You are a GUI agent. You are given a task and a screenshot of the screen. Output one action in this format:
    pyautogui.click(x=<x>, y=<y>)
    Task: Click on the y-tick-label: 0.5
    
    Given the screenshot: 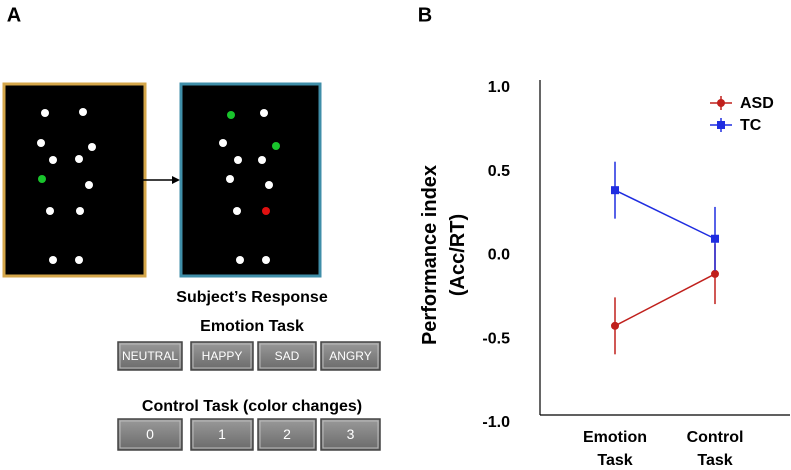 What is the action you would take?
    pyautogui.click(x=499, y=171)
    